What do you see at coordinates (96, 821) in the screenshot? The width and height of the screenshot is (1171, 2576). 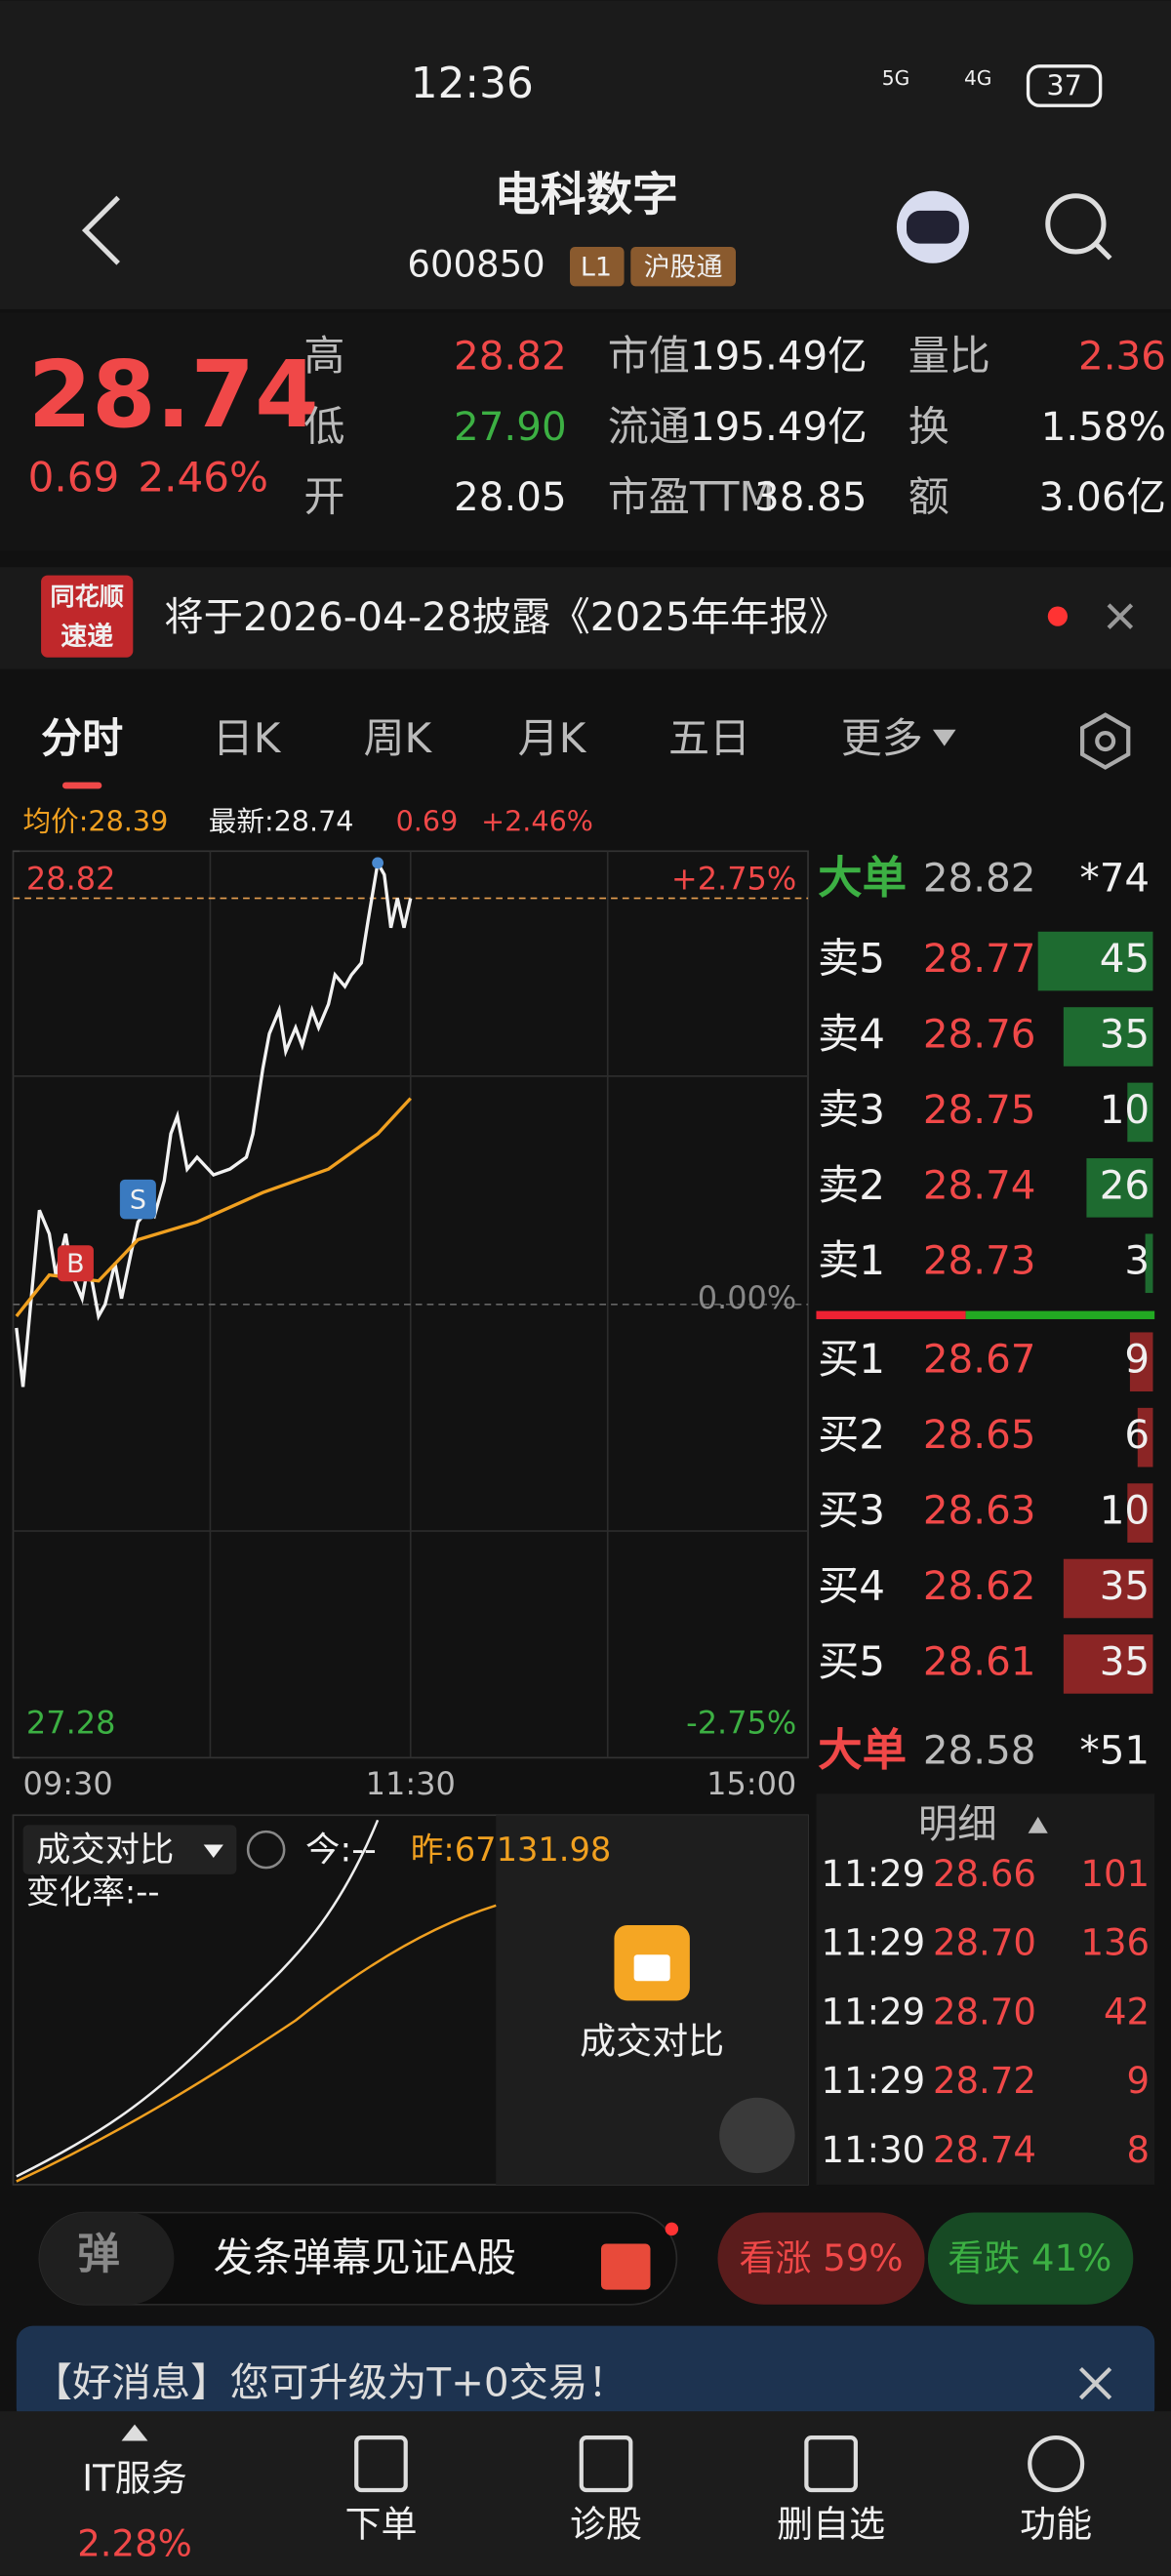 I see `avg-info: 均价:28.39` at bounding box center [96, 821].